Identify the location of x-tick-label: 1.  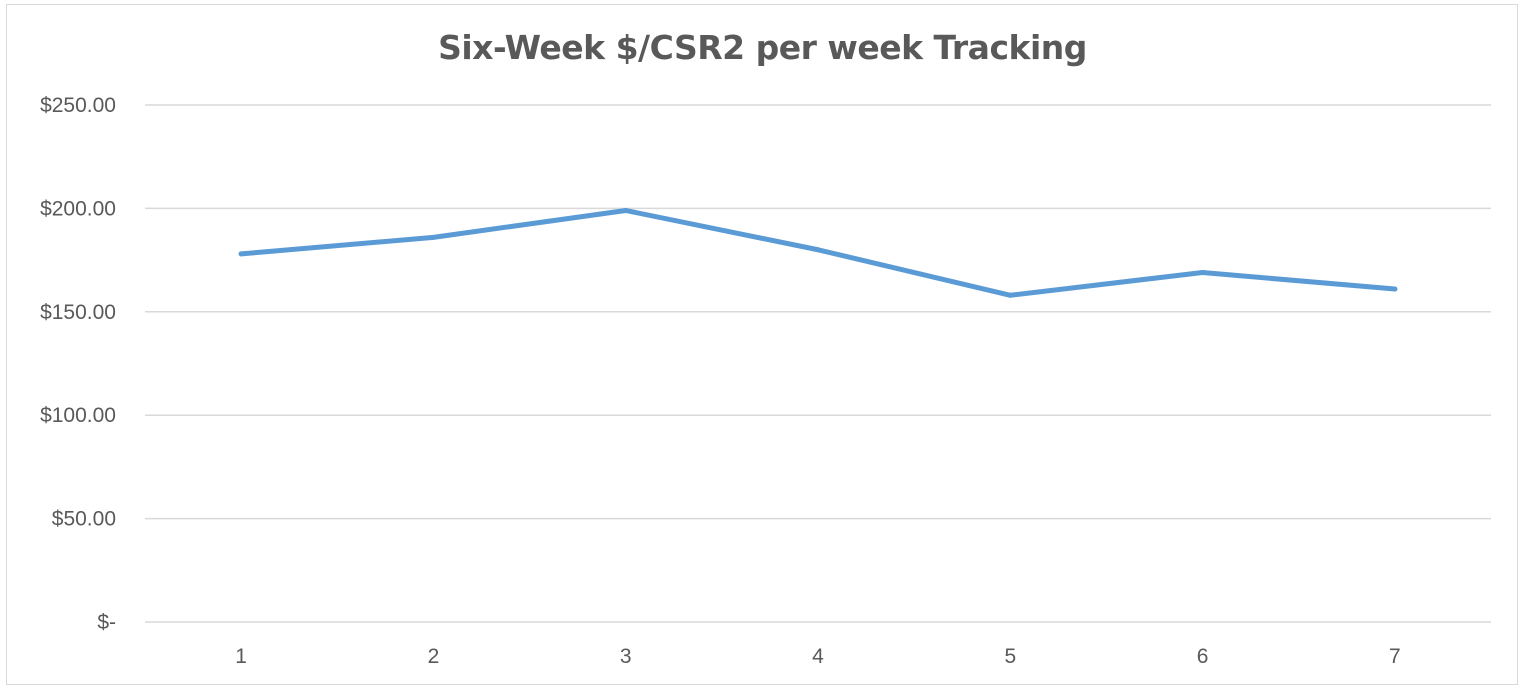
(241, 656).